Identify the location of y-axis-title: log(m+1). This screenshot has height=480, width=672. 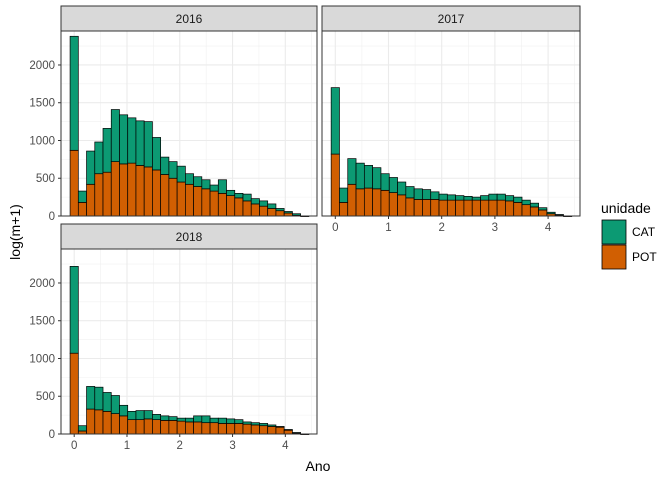
(15, 232).